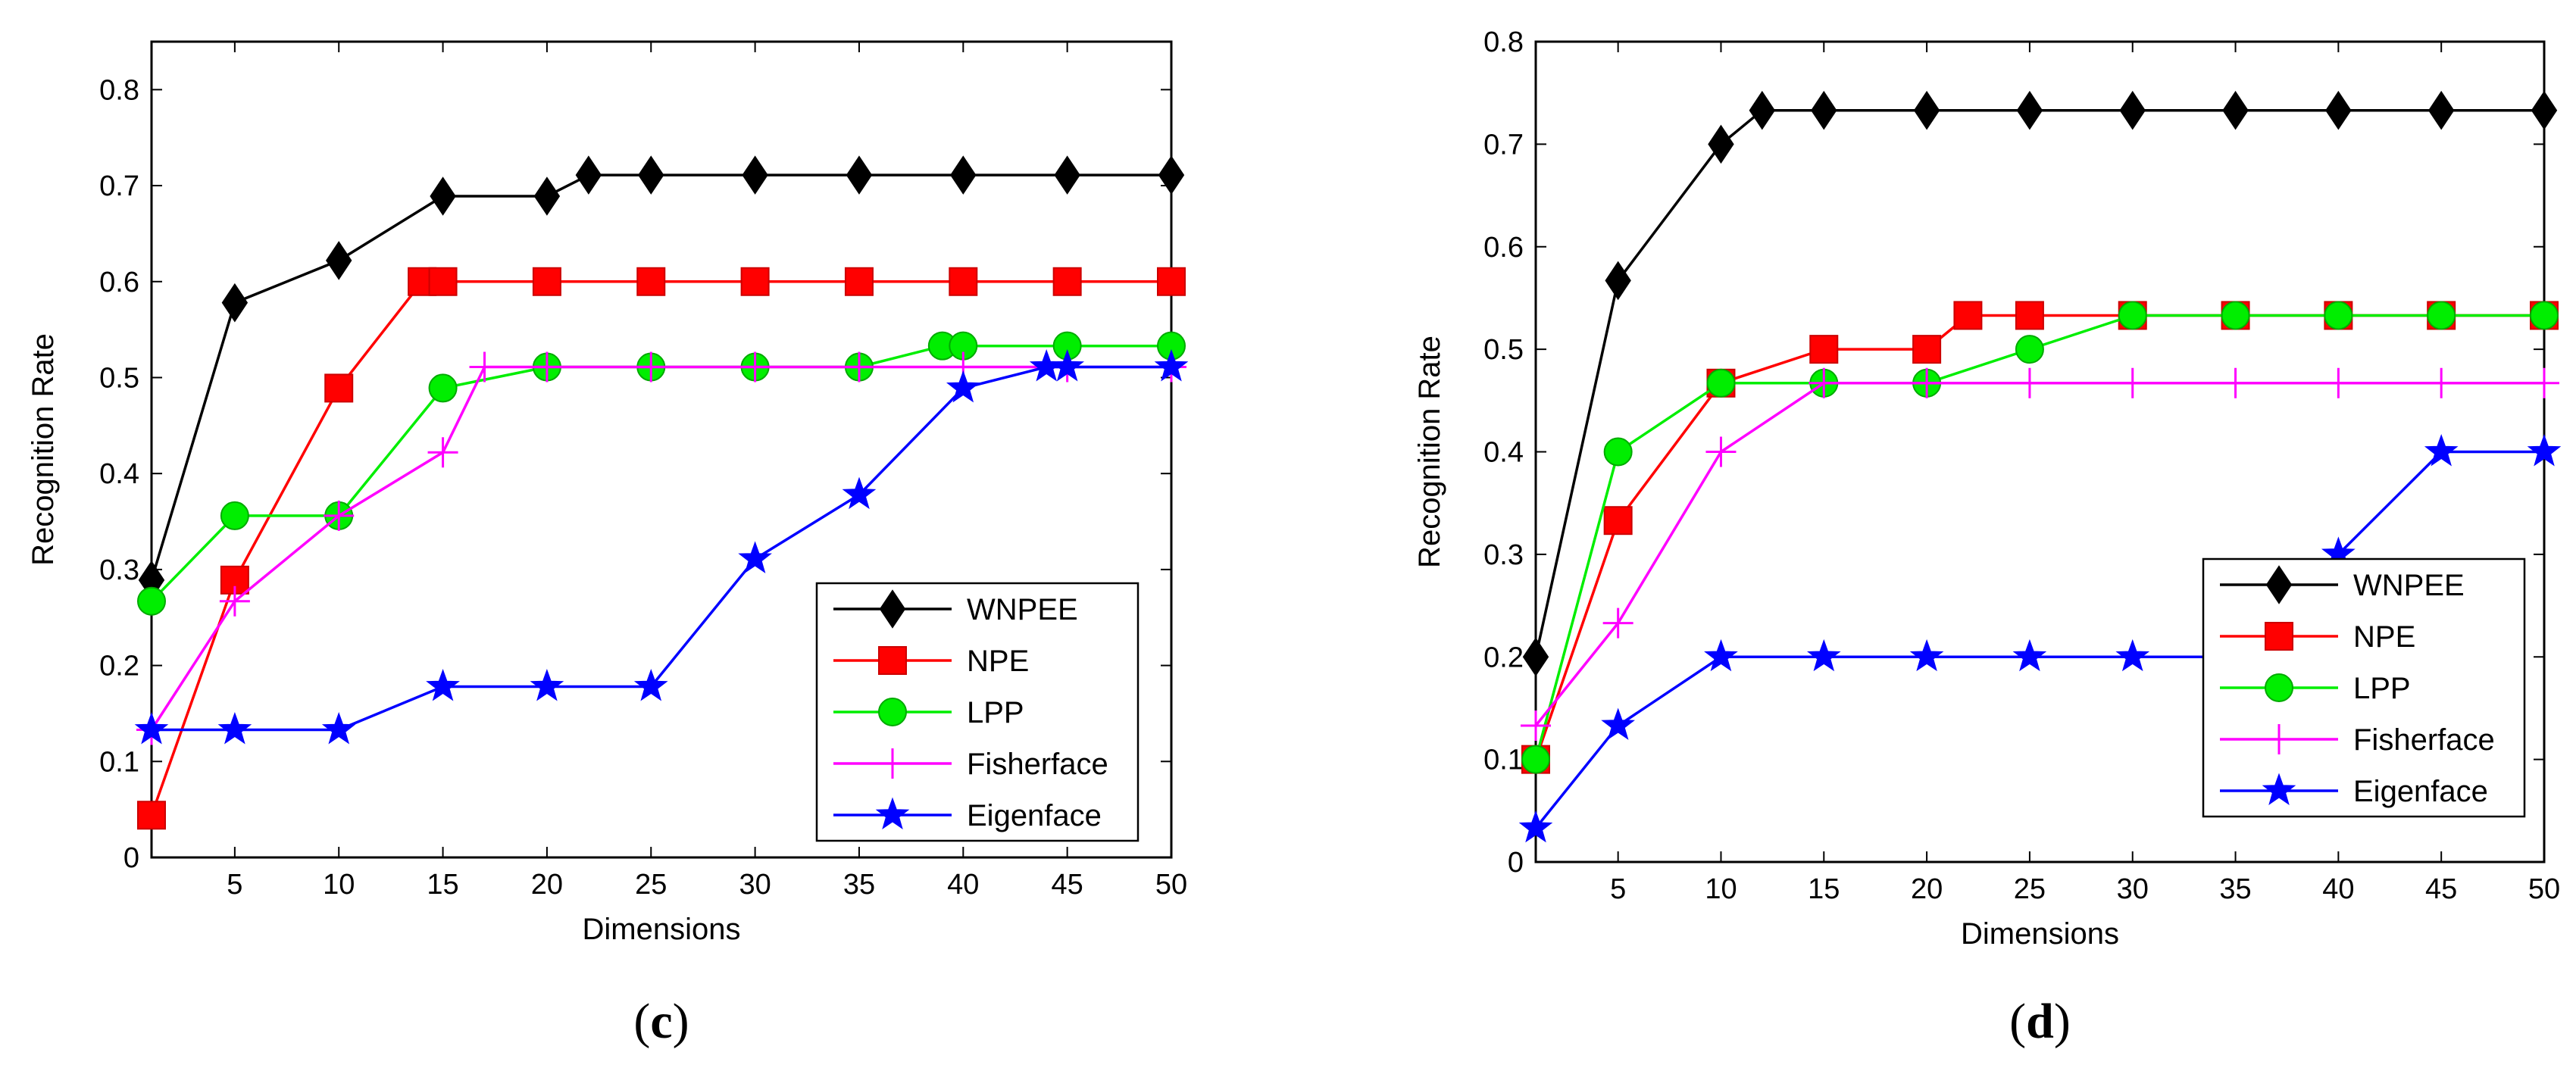  Describe the element at coordinates (1927, 889) in the screenshot. I see `x-tick-label: 20` at that location.